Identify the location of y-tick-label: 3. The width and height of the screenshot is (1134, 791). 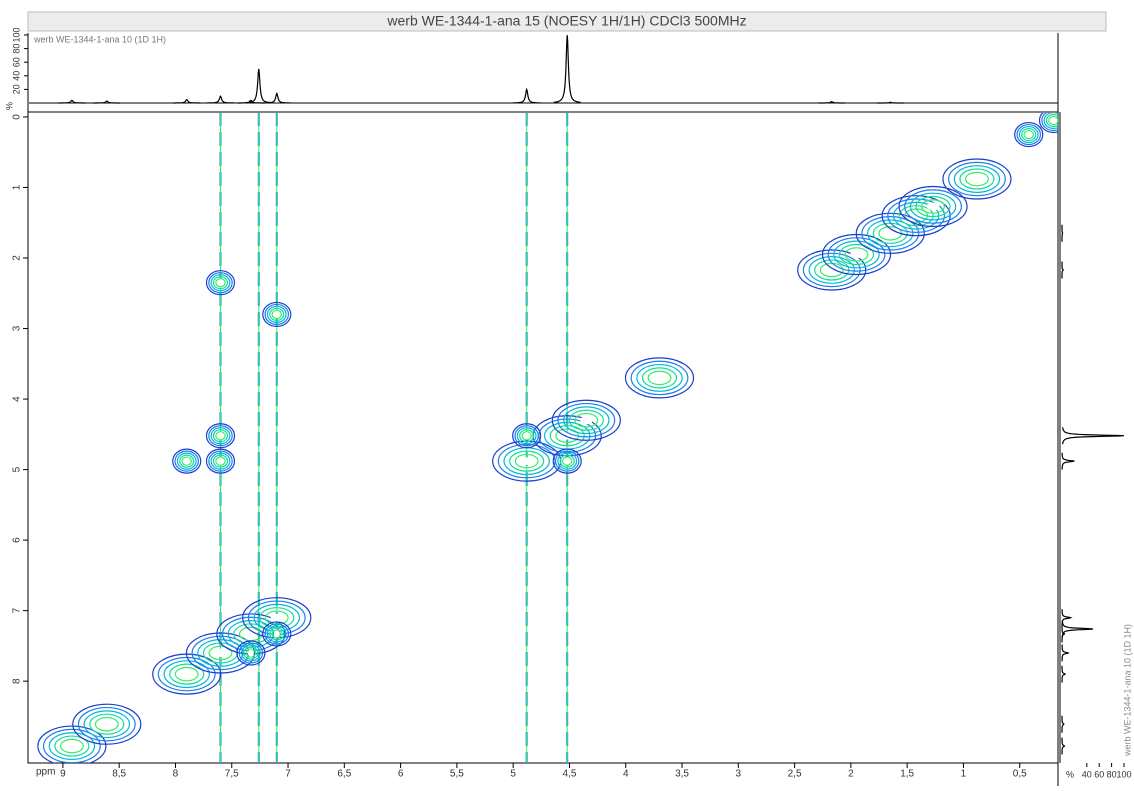
(17, 328).